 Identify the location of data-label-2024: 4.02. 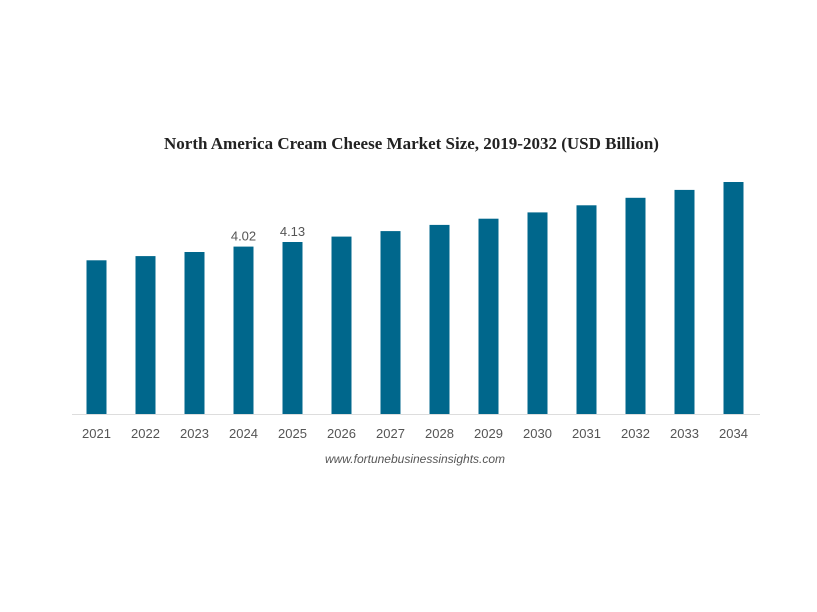
(243, 236).